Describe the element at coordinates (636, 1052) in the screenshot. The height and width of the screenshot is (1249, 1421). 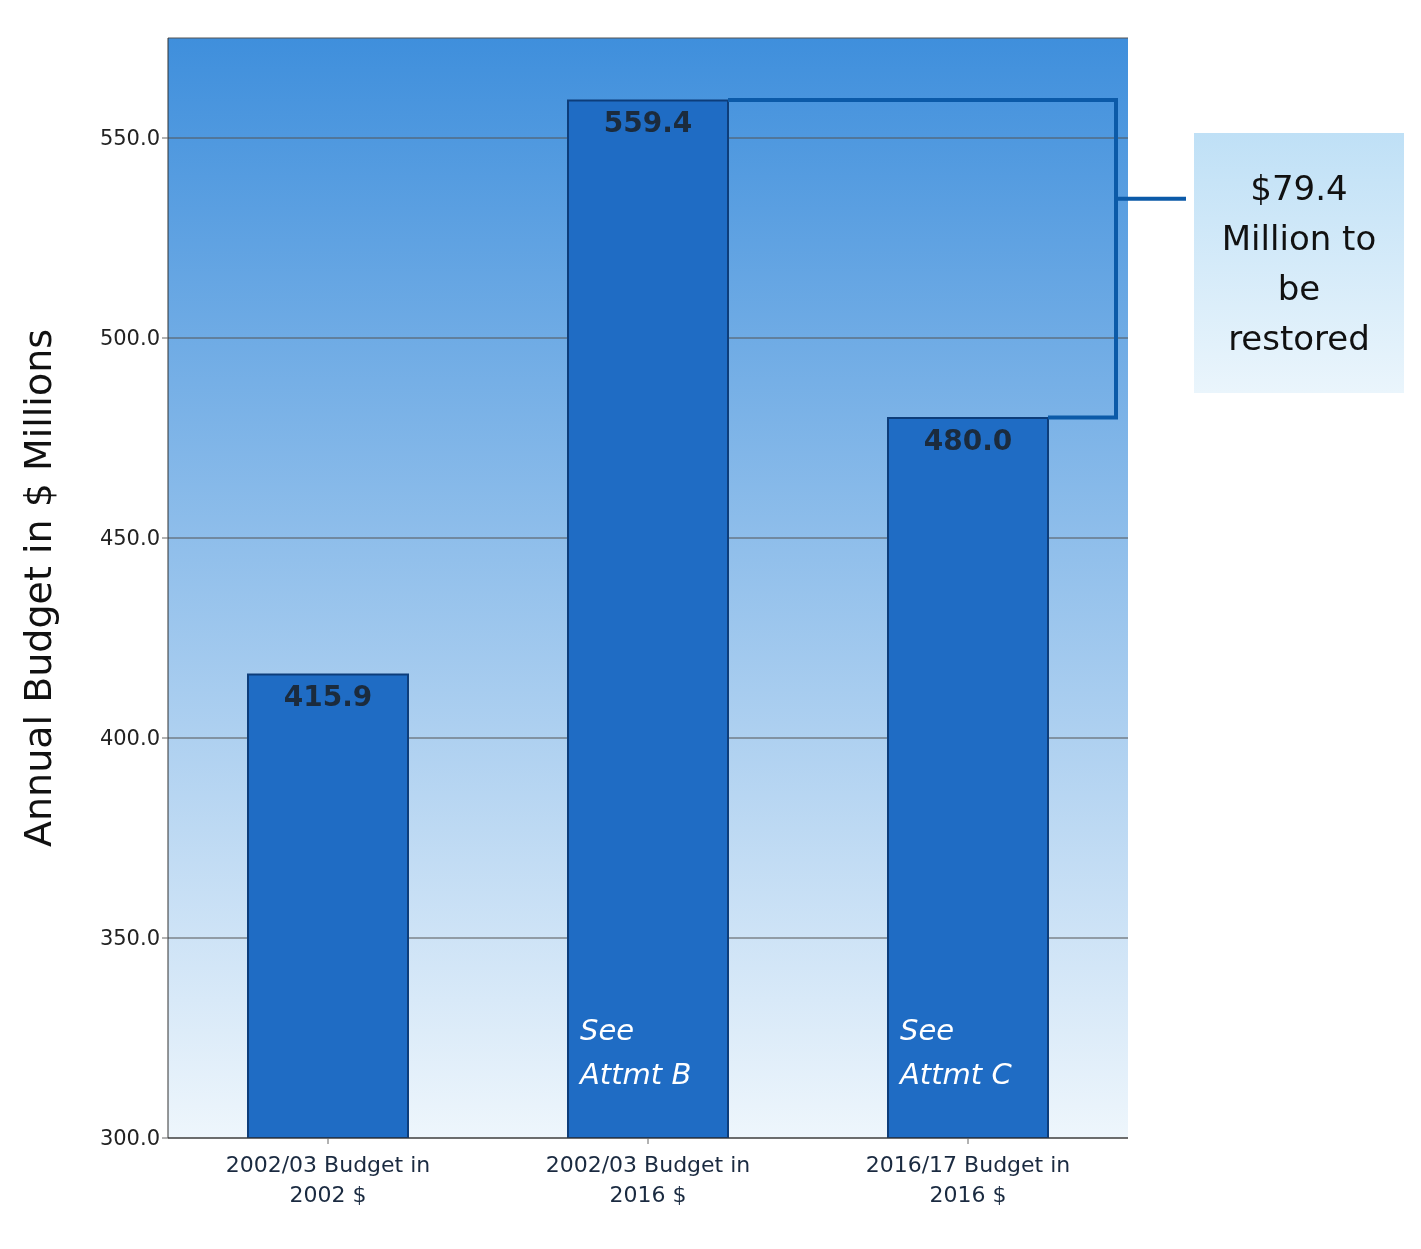
I see `annotation: See Attmt B` at that location.